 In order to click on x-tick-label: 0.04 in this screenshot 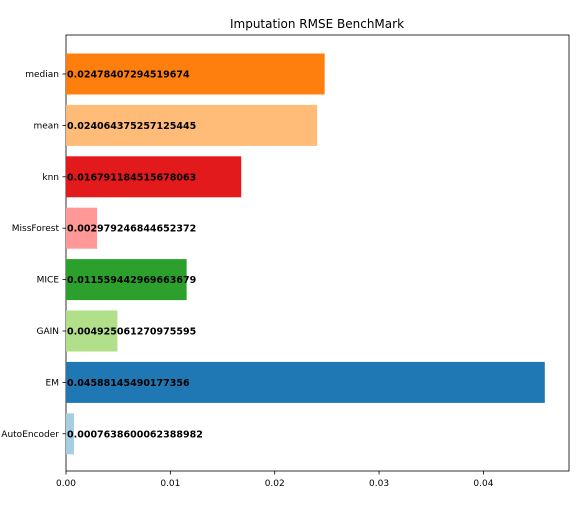, I will do `click(483, 484)`.